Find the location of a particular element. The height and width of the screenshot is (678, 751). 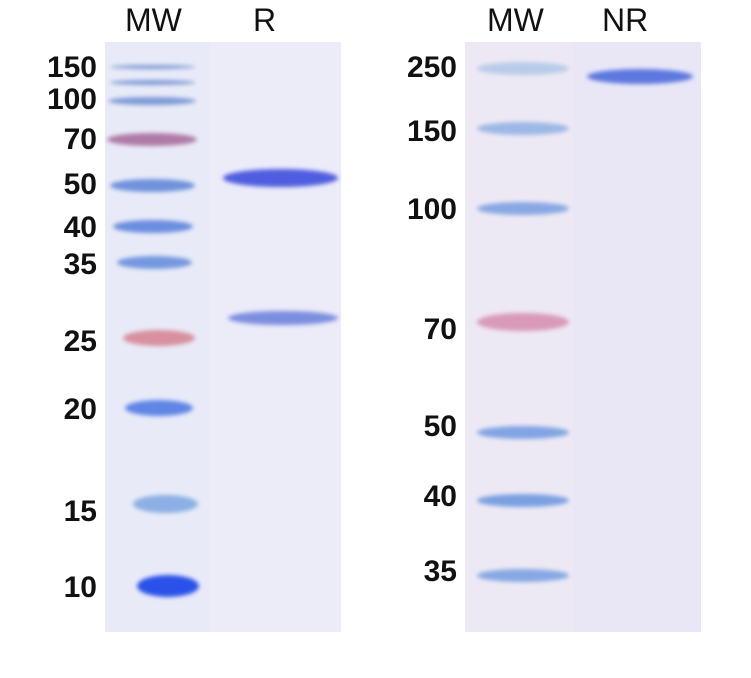

lane-header-mw-right: MW is located at coordinates (515, 20).